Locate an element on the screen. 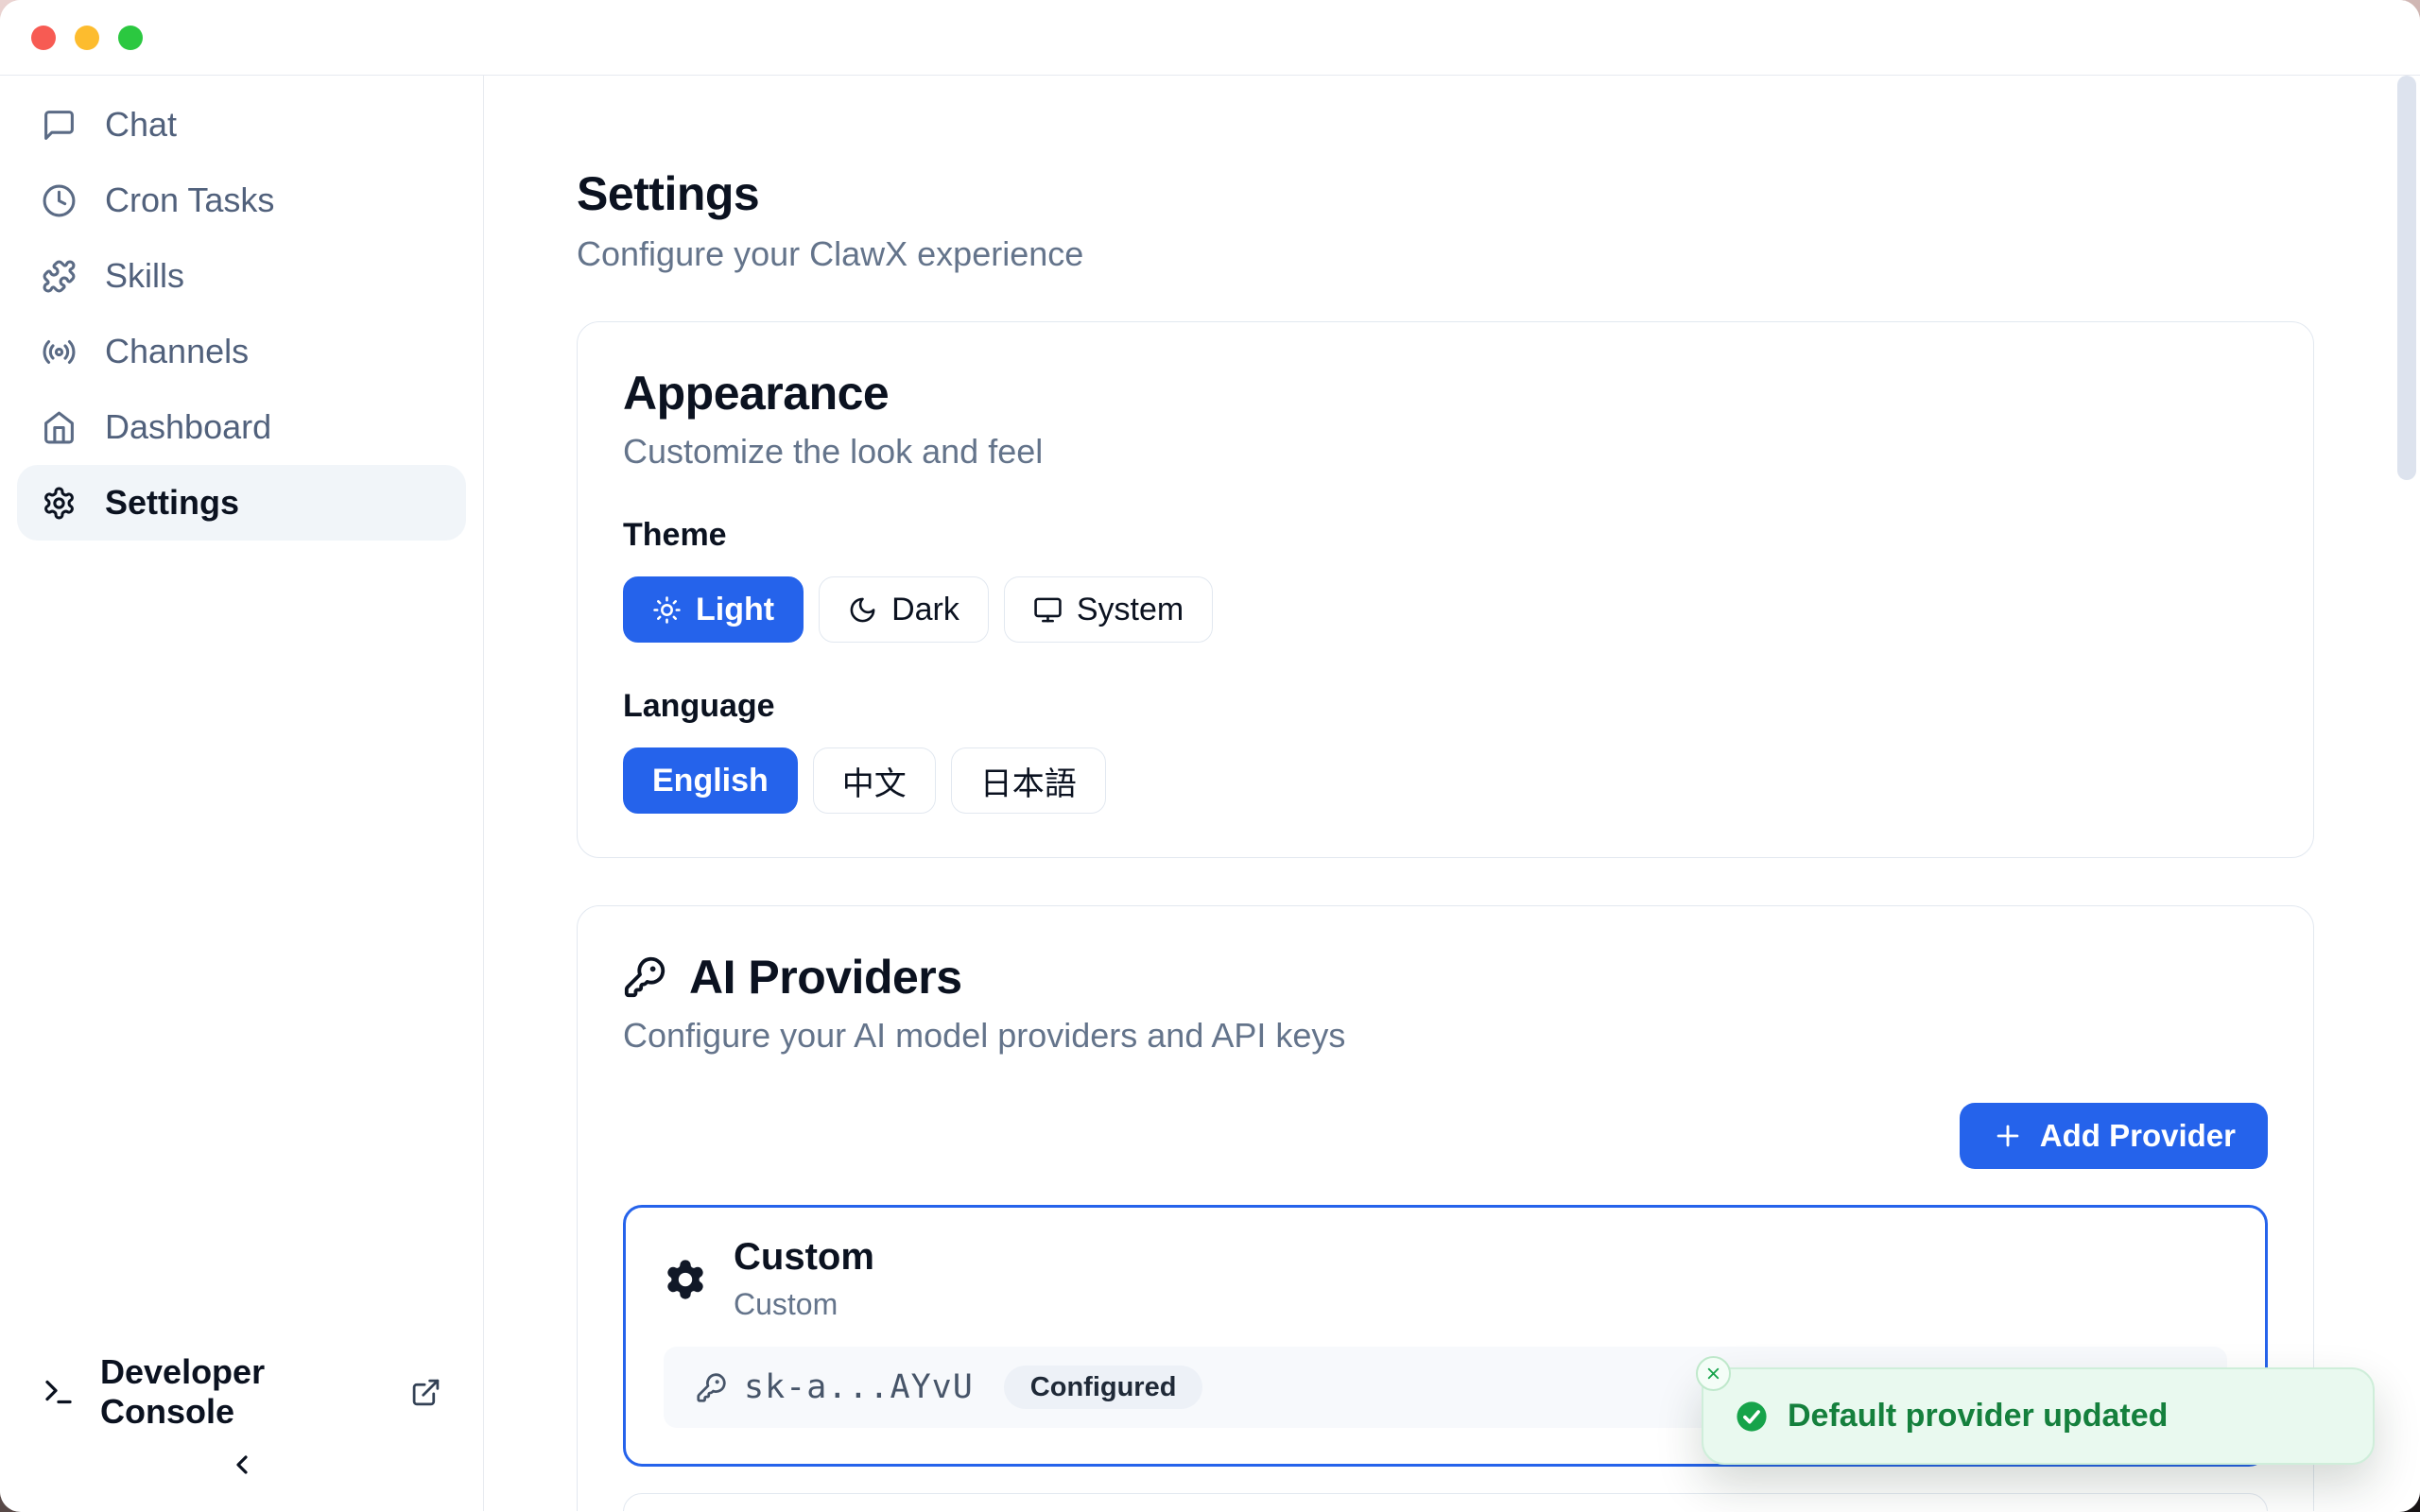 The image size is (2420, 1512). clock-icon is located at coordinates (59, 200).